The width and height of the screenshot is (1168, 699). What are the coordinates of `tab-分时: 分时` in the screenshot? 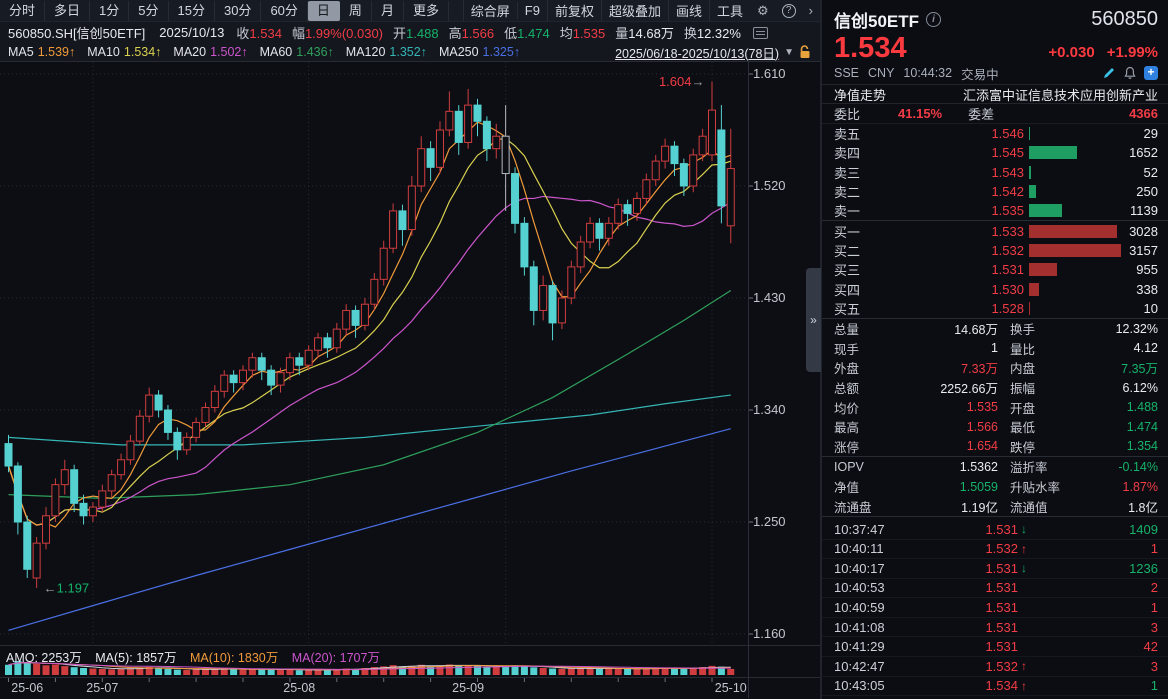 It's located at (23, 10).